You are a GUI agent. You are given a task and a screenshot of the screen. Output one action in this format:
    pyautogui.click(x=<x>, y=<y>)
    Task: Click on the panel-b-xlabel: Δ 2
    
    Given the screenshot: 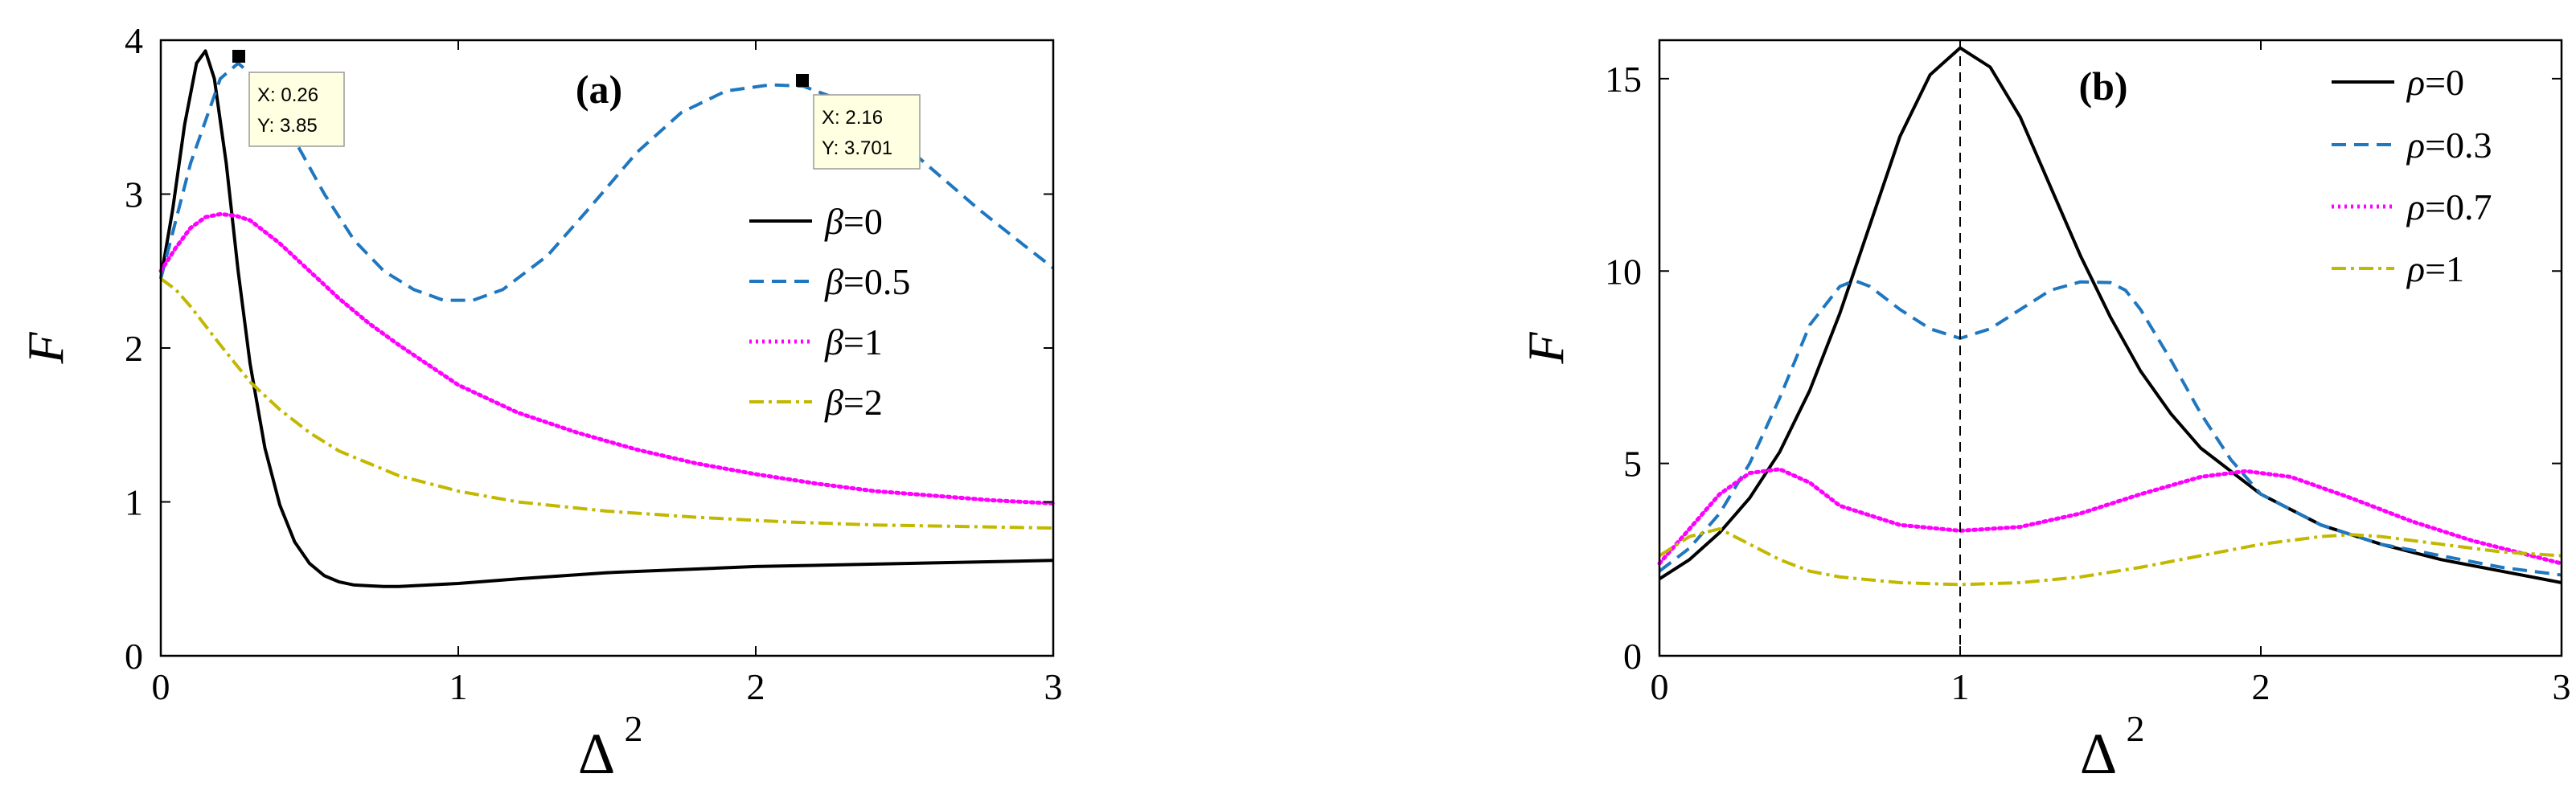 What is the action you would take?
    pyautogui.click(x=2112, y=747)
    